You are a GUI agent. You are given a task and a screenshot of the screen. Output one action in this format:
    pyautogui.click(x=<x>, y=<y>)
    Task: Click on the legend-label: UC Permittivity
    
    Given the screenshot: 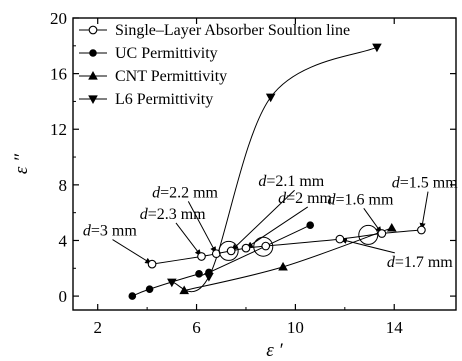 What is the action you would take?
    pyautogui.click(x=166, y=53)
    